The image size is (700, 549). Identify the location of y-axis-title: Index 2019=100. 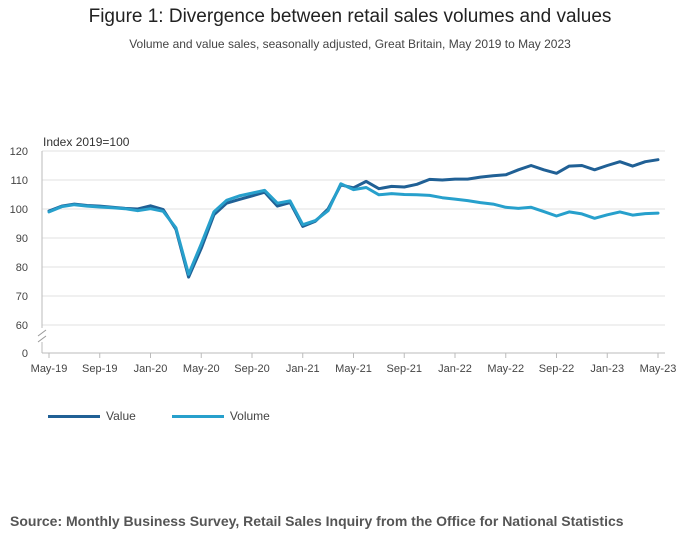
(86, 142).